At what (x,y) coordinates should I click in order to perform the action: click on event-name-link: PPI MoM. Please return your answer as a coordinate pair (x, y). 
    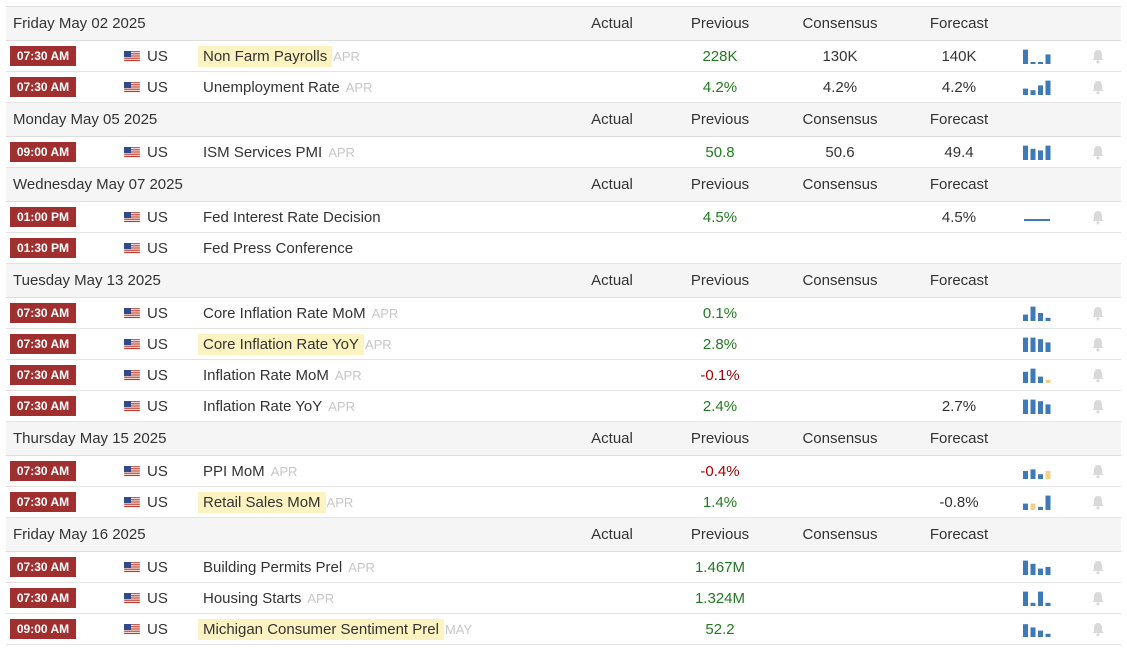
    Looking at the image, I should click on (234, 471).